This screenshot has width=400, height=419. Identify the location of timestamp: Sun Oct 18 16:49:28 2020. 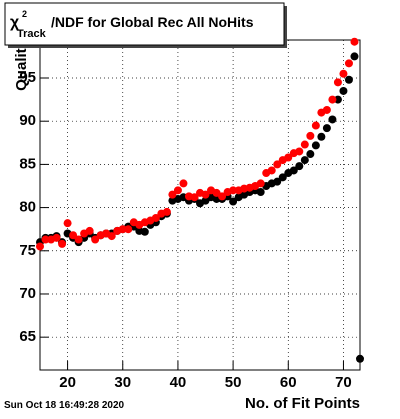
(64, 405).